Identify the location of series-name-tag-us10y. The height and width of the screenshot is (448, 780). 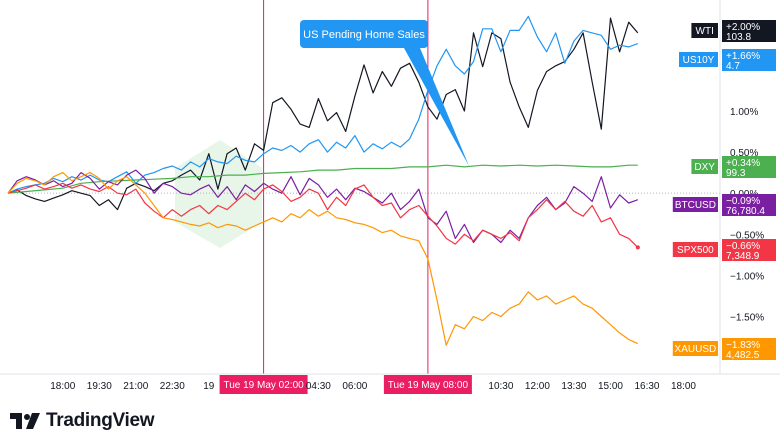
(698, 59).